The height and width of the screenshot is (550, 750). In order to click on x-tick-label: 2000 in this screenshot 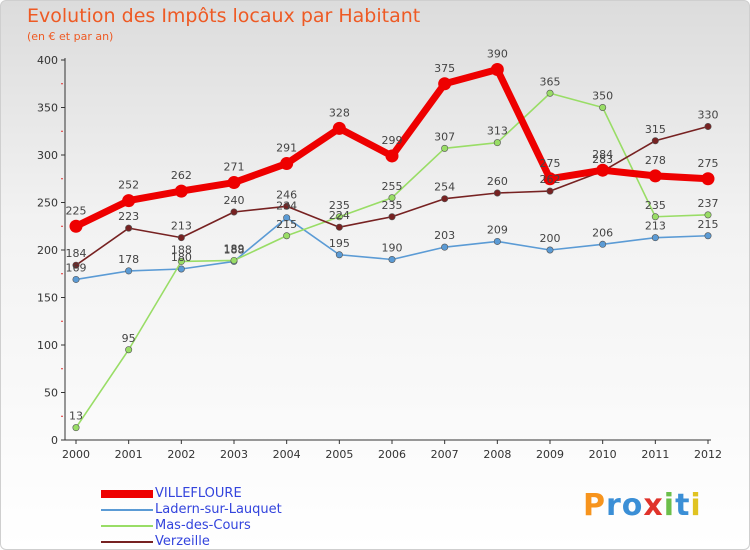, I will do `click(76, 454)`.